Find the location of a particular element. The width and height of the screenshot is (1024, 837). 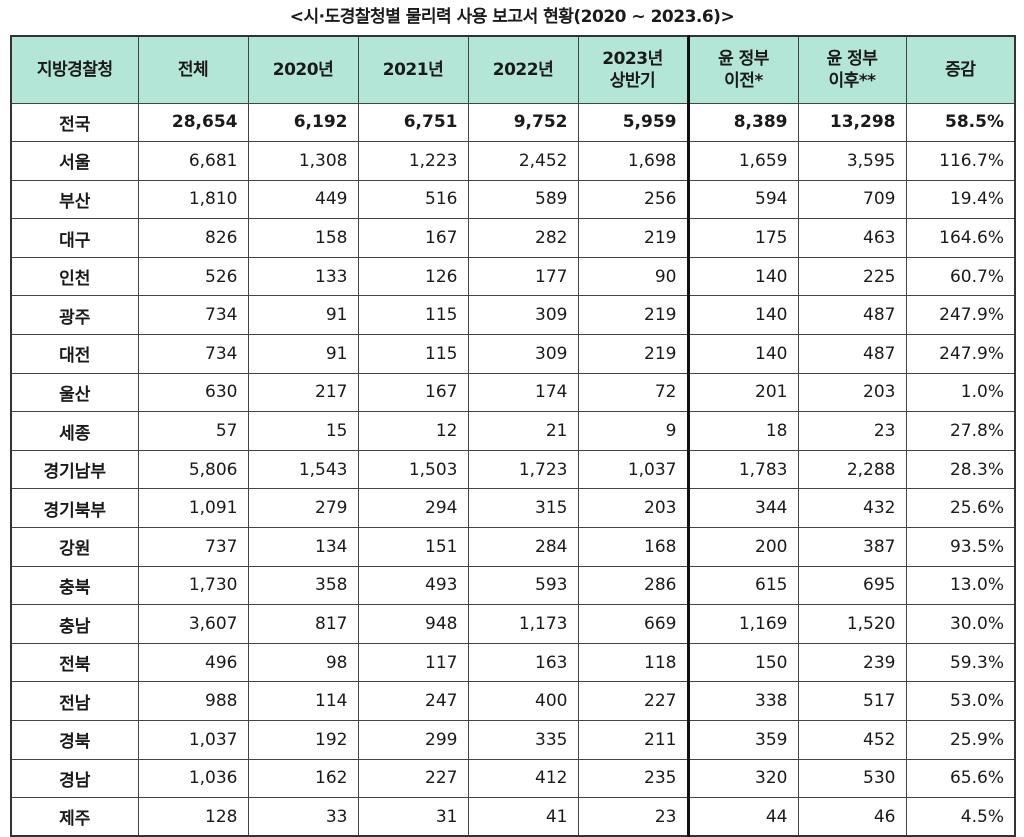

value-cell: 25.6% is located at coordinates (960, 508).